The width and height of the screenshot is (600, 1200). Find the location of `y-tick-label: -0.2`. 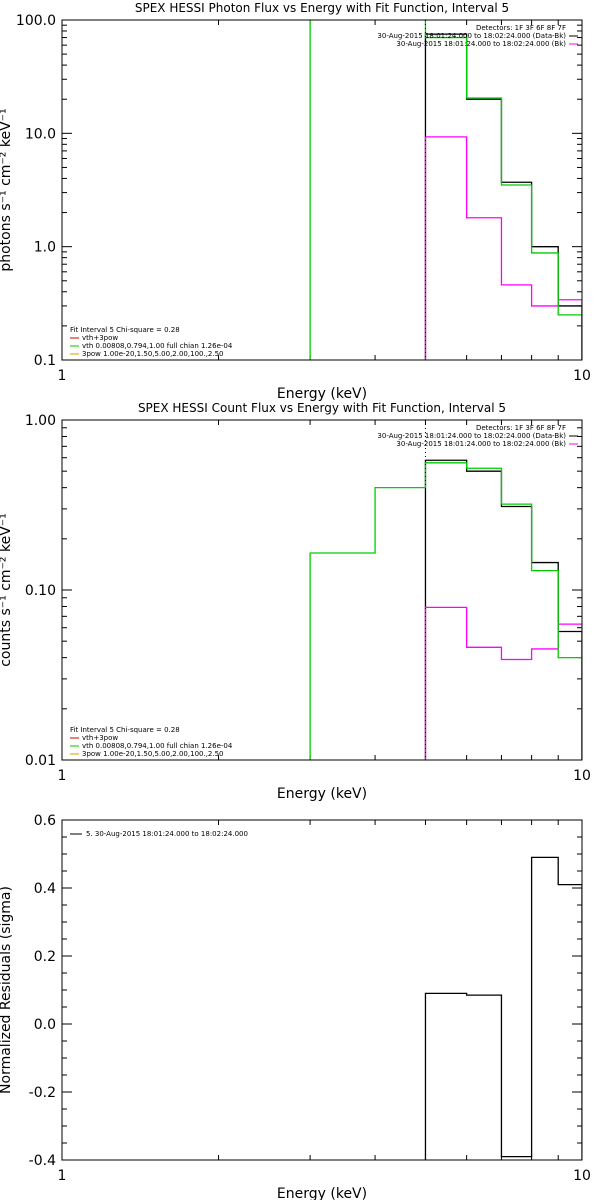

y-tick-label: -0.2 is located at coordinates (42, 1093).